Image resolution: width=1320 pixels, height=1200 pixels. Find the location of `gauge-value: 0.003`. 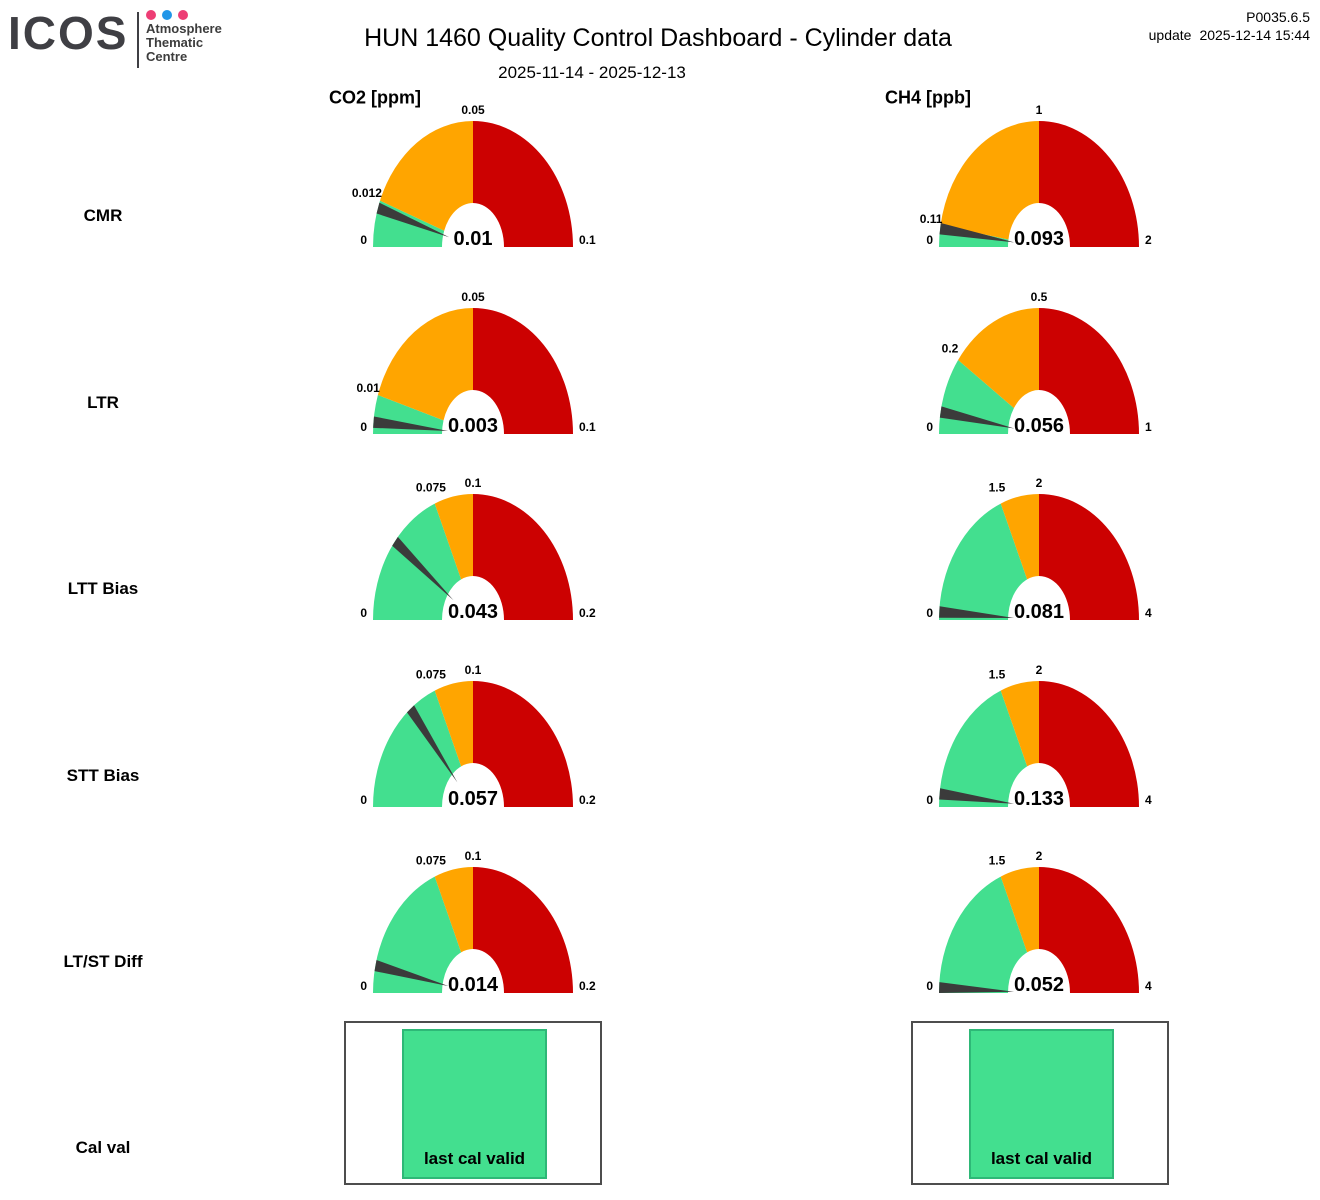

gauge-value: 0.003 is located at coordinates (473, 426).